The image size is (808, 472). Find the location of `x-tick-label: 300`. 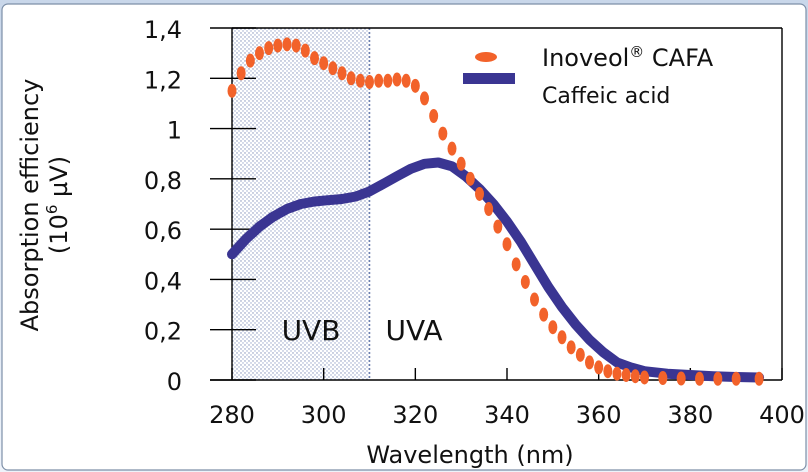

x-tick-label: 300 is located at coordinates (324, 415).